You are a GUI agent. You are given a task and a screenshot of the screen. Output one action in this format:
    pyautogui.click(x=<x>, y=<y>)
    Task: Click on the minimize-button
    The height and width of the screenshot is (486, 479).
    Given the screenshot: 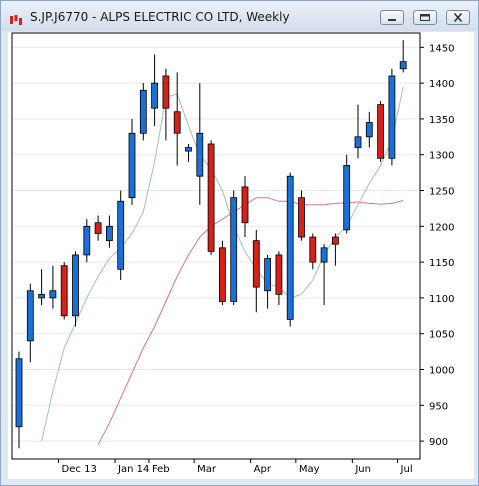 What is the action you would take?
    pyautogui.click(x=392, y=17)
    